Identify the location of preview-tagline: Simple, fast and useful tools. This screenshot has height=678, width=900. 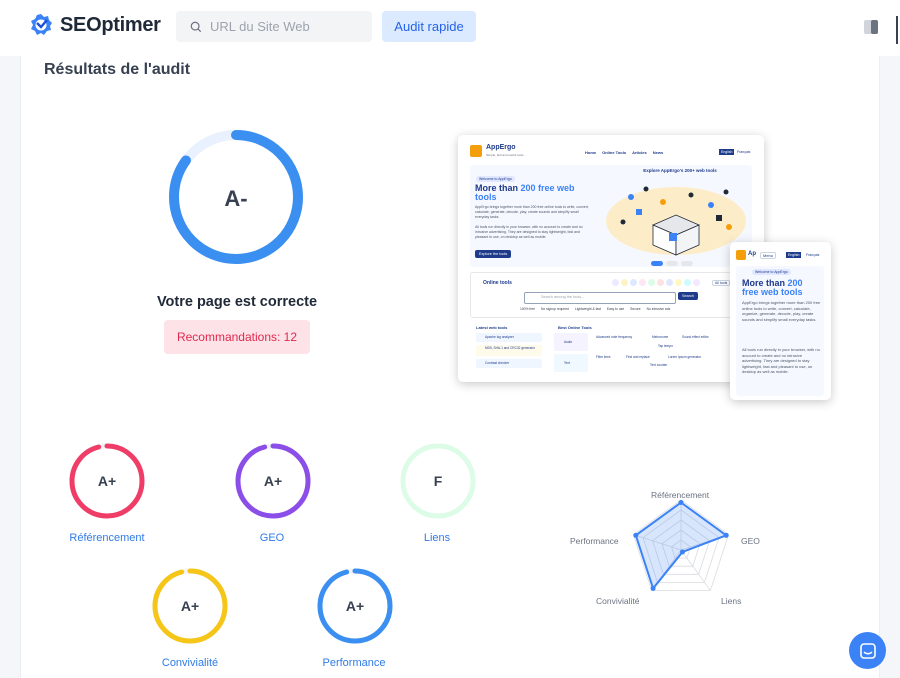
(505, 155).